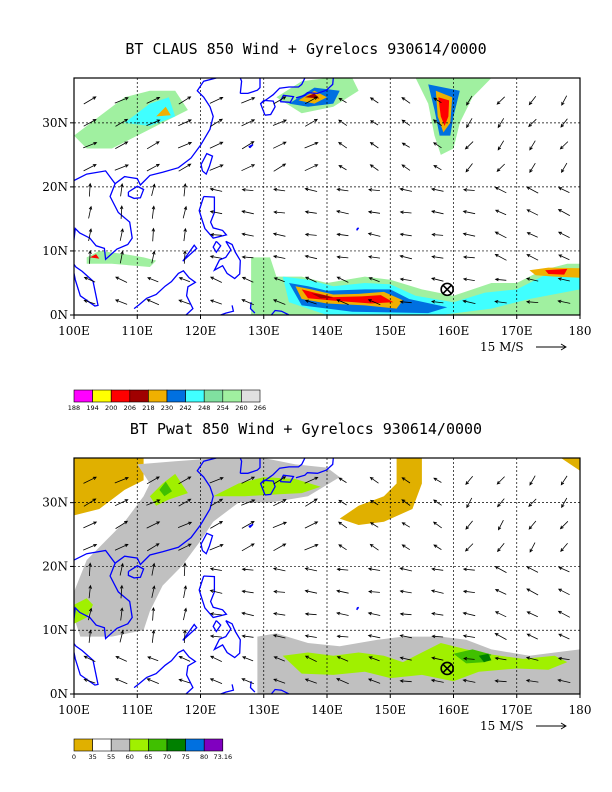 The image size is (612, 792). What do you see at coordinates (74, 757) in the screenshot?
I see `colorbar-label: 0` at bounding box center [74, 757].